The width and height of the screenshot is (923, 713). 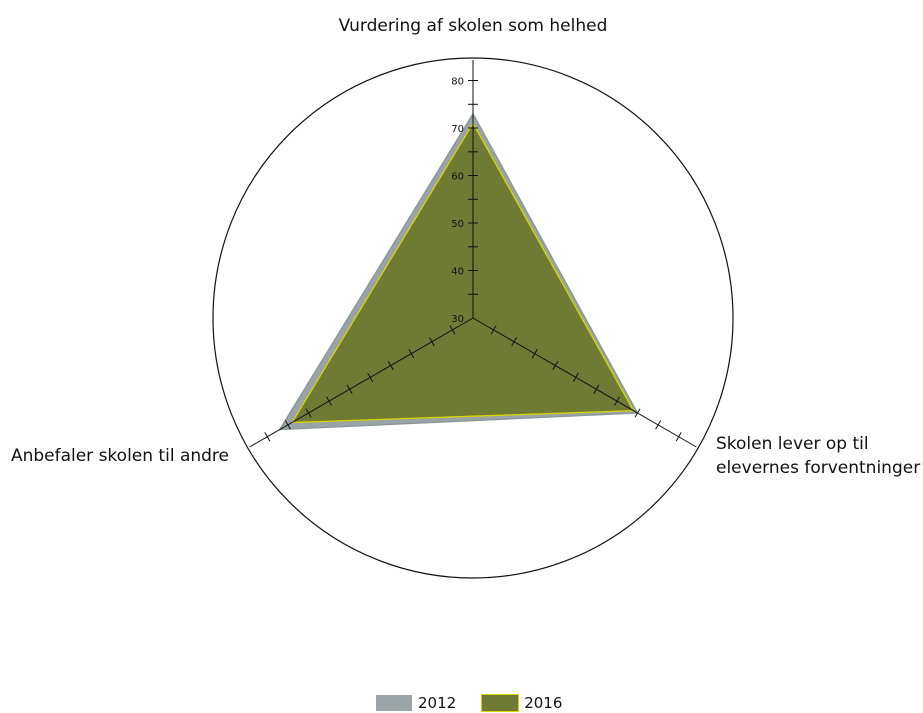 What do you see at coordinates (792, 444) in the screenshot?
I see `axis-label: Skolen lever op til` at bounding box center [792, 444].